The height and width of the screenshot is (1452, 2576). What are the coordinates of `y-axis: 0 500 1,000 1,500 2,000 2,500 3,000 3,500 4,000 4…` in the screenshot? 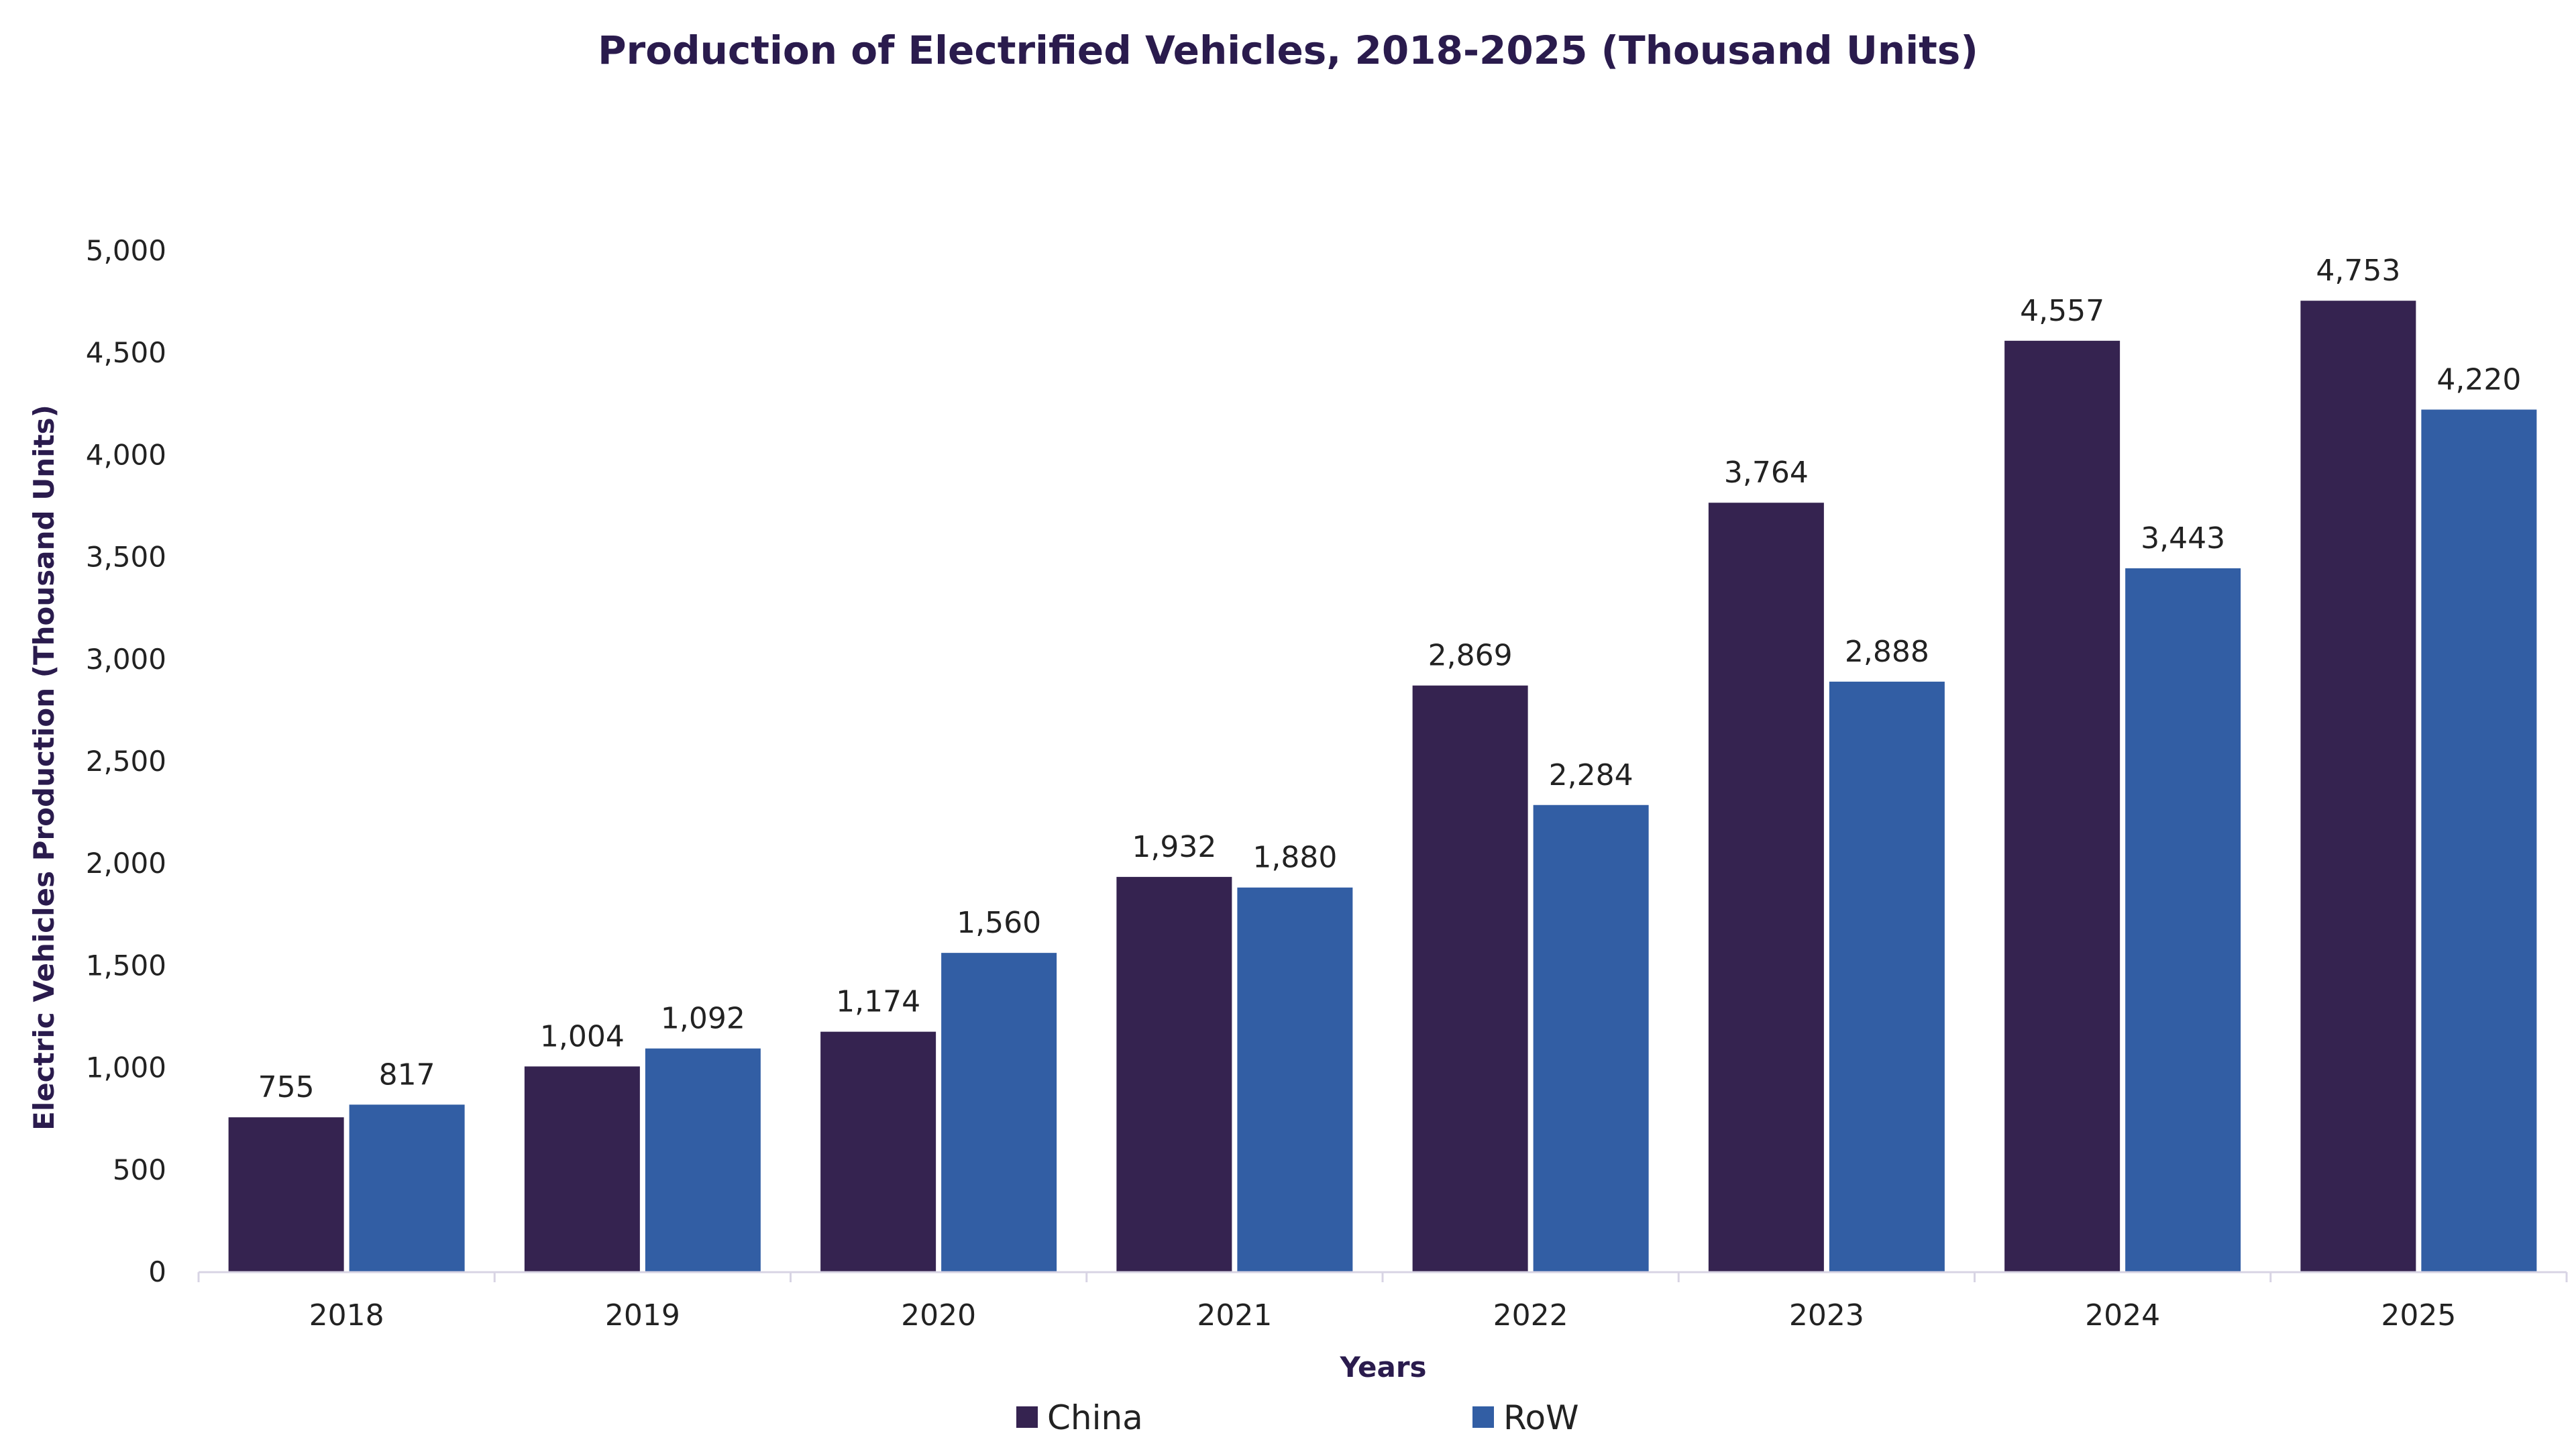 It's located at (126, 761).